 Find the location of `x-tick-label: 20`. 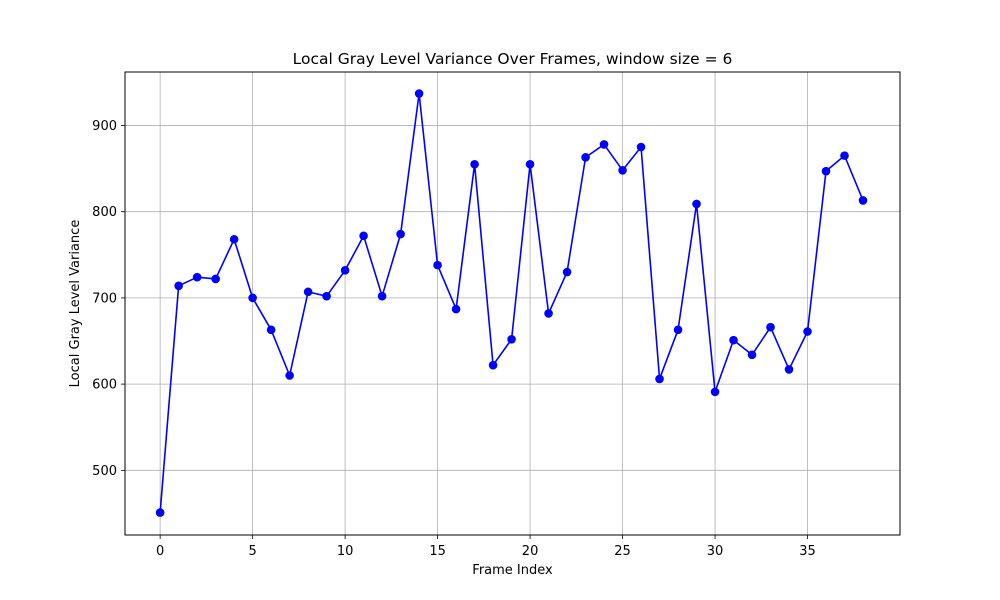

x-tick-label: 20 is located at coordinates (530, 551).